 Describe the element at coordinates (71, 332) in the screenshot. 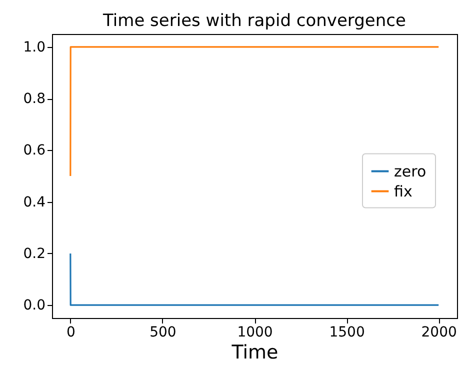

I see `x-tick-label: 0` at that location.